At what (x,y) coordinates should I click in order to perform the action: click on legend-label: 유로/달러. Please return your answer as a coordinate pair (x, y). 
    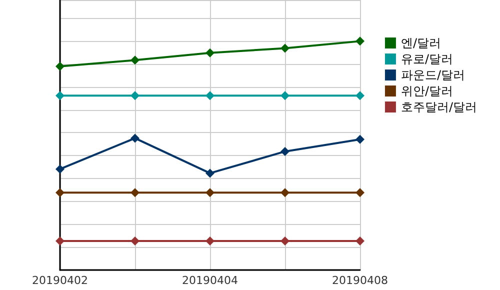
    Looking at the image, I should click on (427, 59).